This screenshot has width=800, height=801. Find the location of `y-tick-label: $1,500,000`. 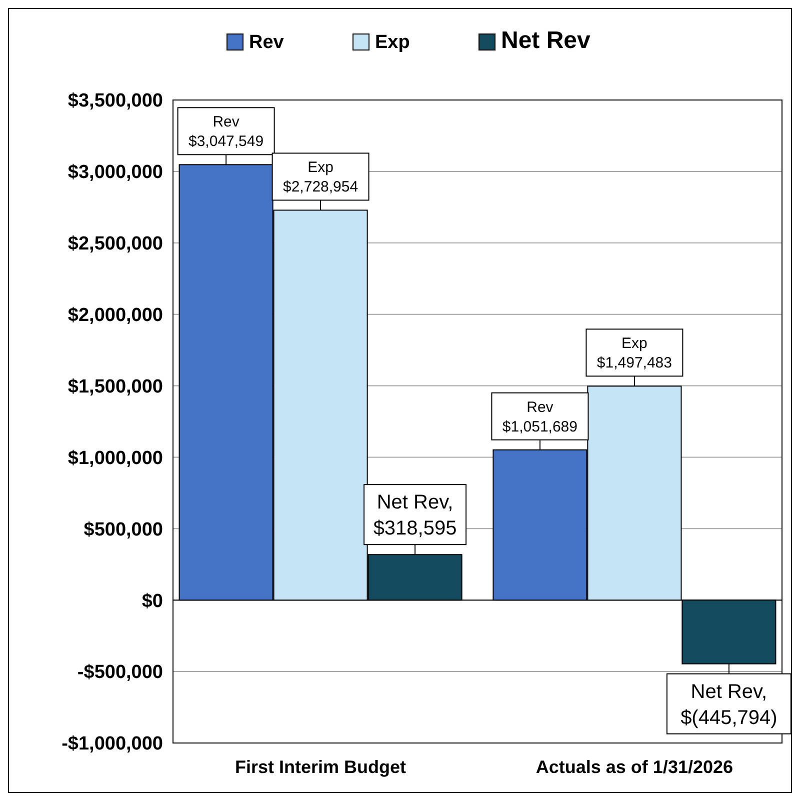

y-tick-label: $1,500,000 is located at coordinates (115, 387).